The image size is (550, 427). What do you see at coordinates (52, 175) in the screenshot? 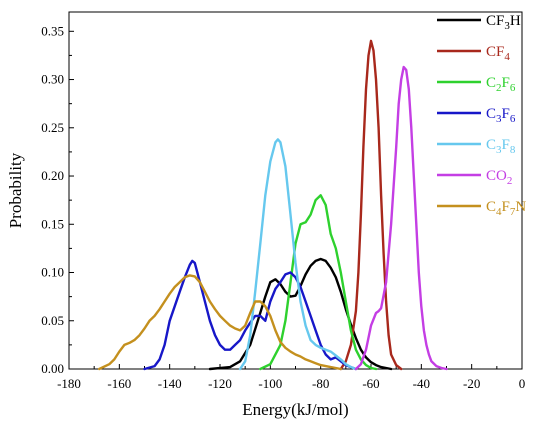
I see `y-tick-label: 0.20` at bounding box center [52, 175].